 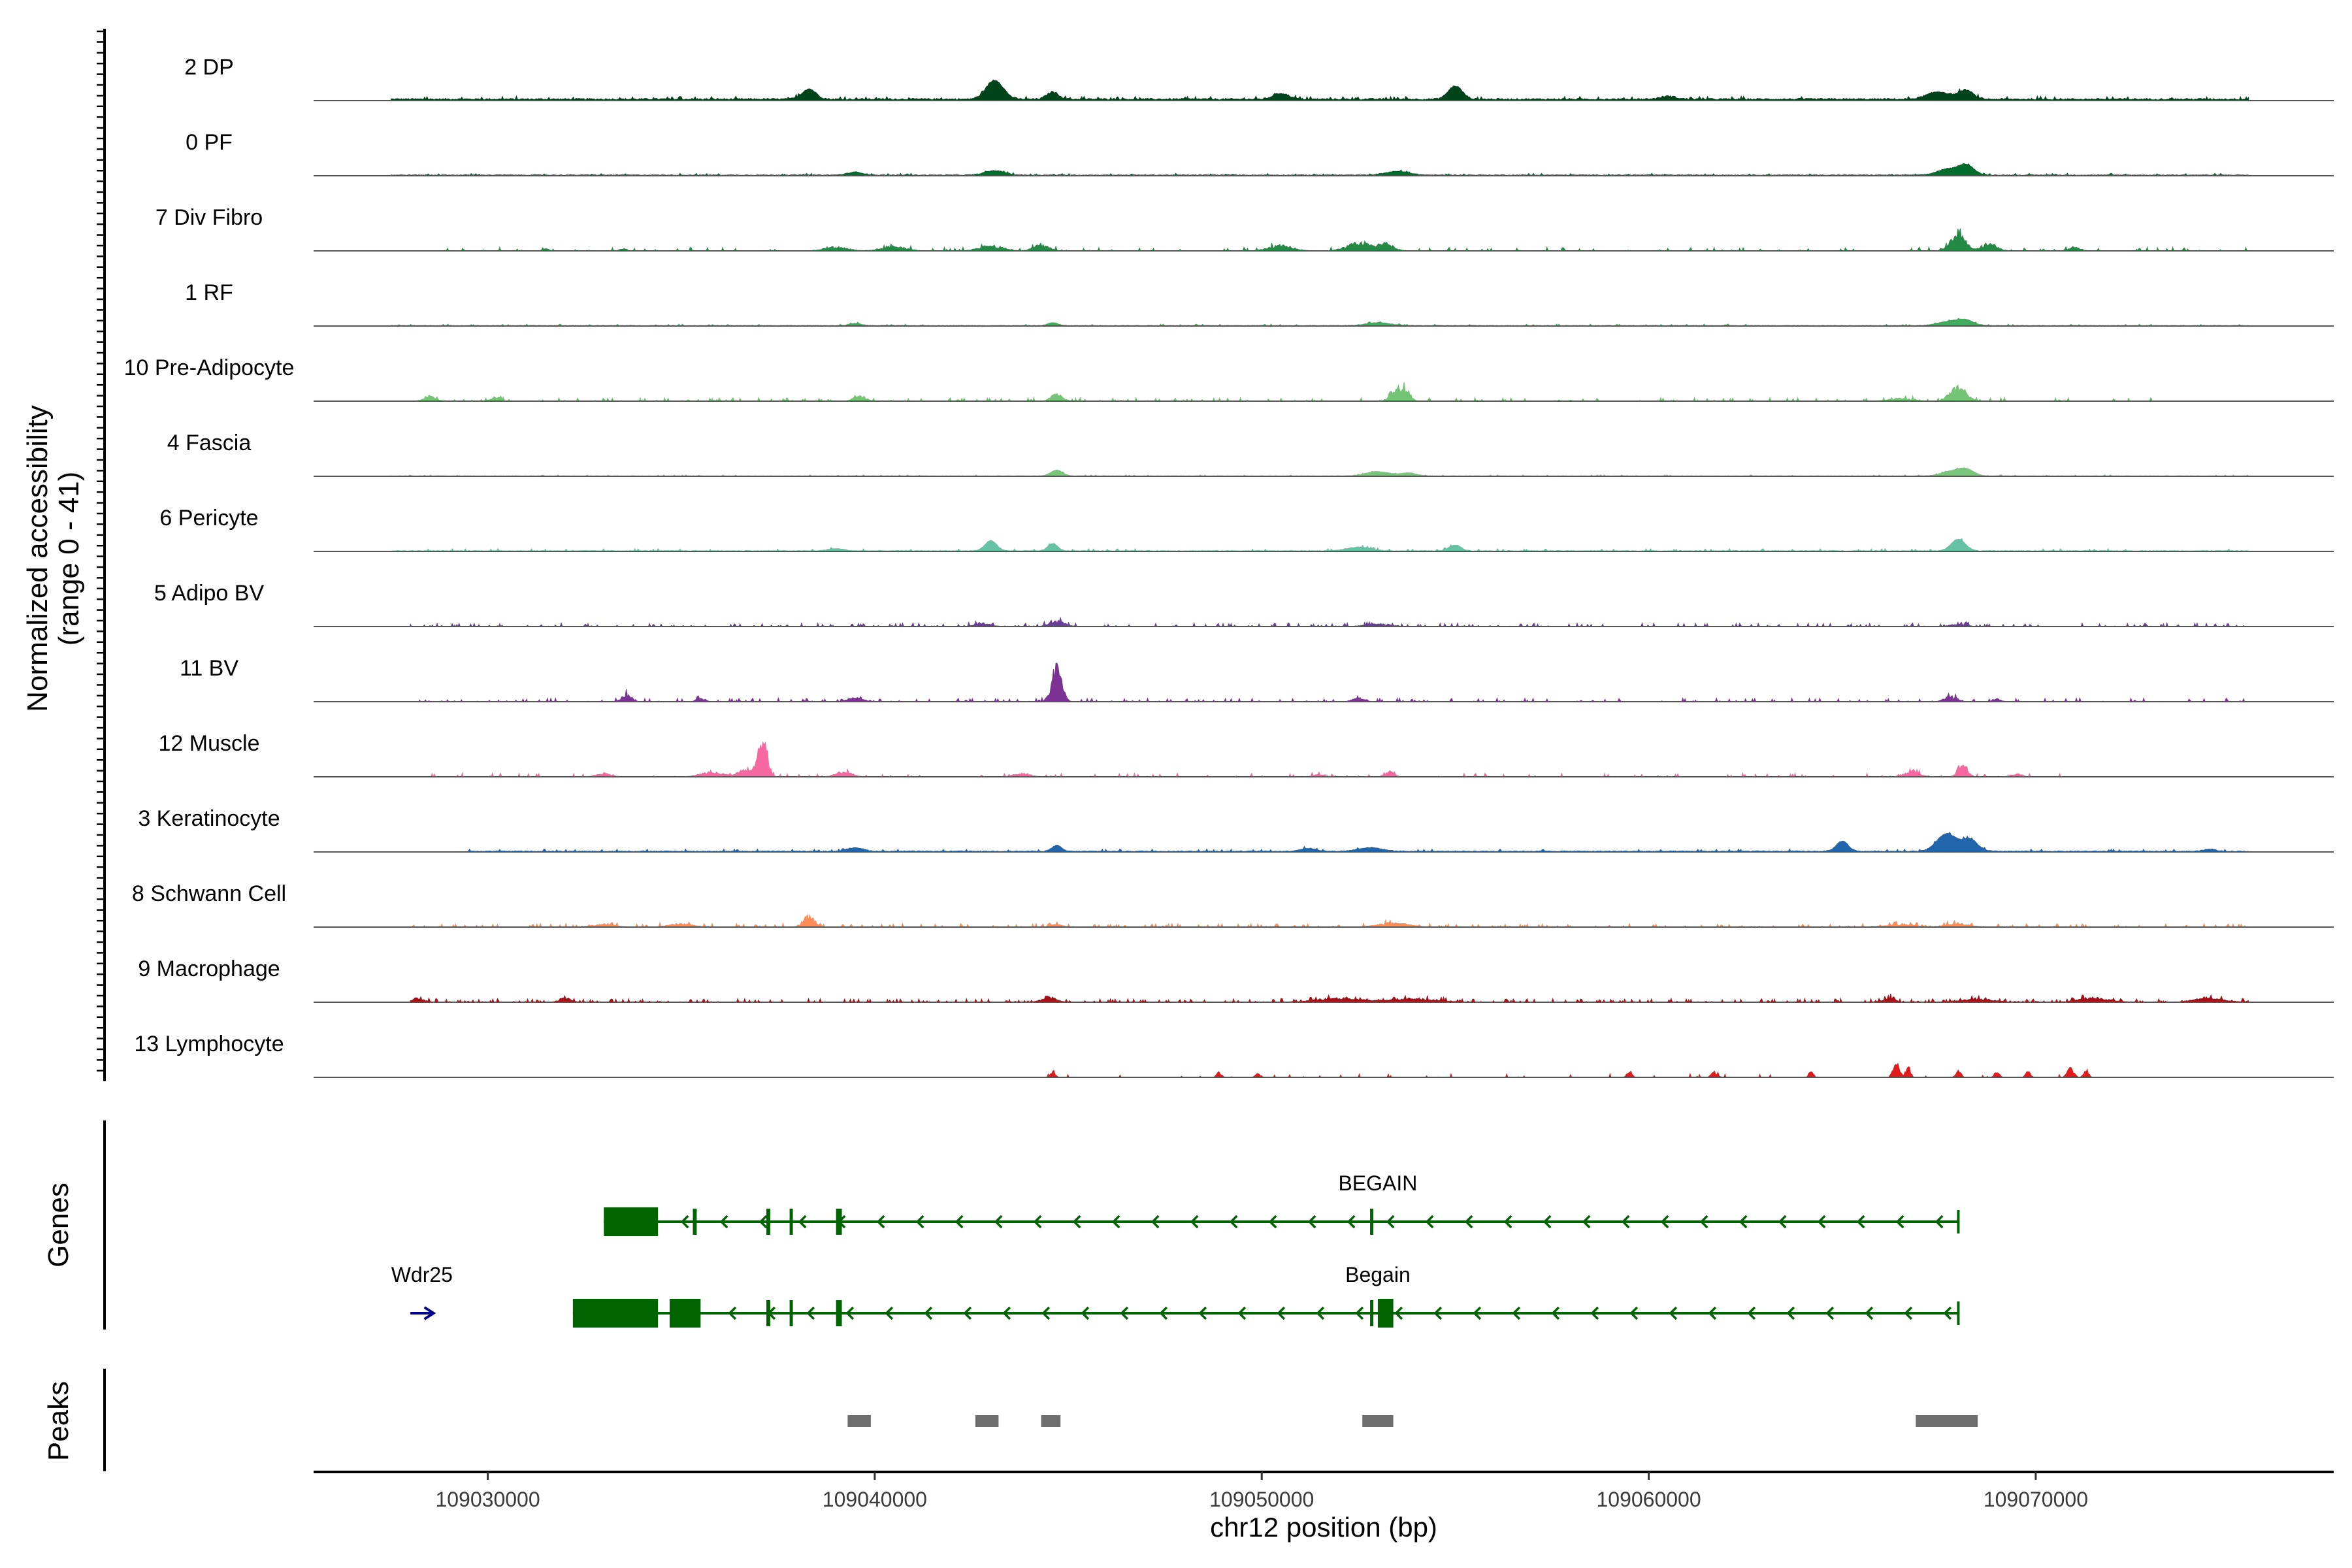 I want to click on gene-arrow, so click(x=423, y=1313).